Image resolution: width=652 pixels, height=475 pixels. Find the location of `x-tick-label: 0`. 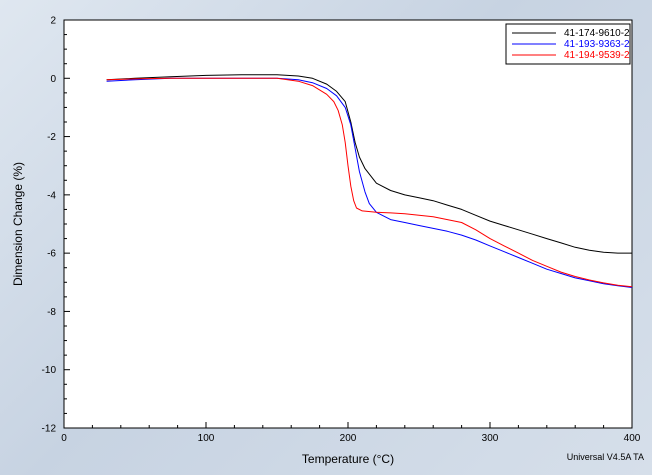

x-tick-label: 0 is located at coordinates (64, 438).